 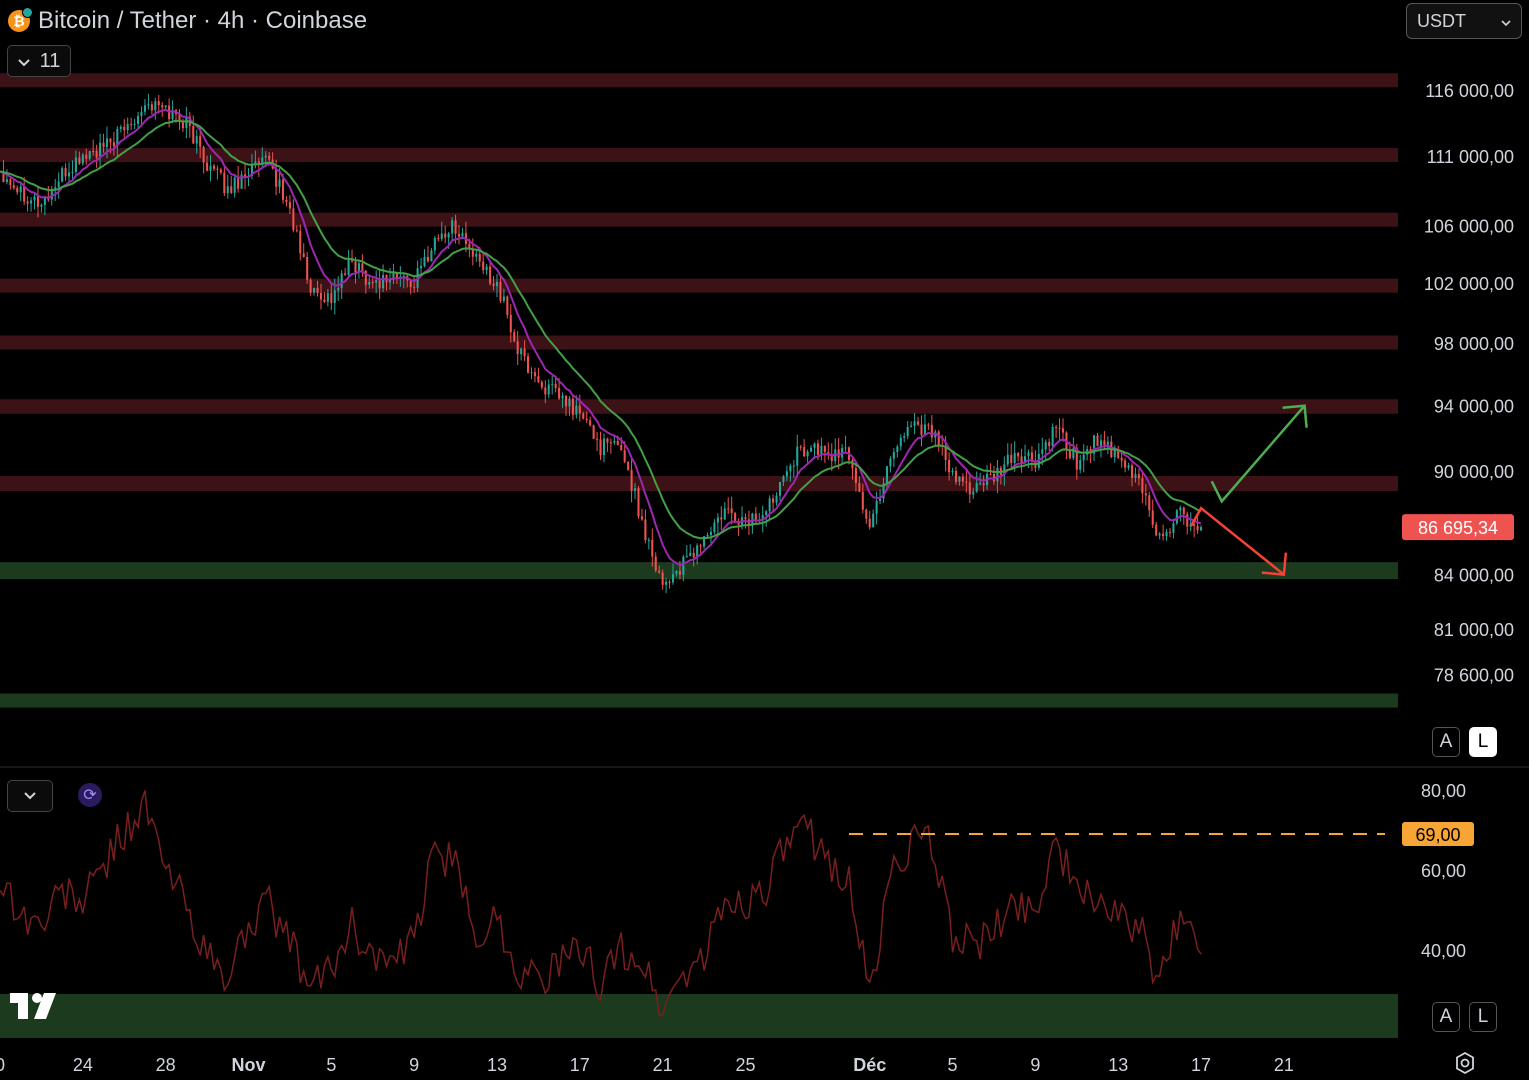 What do you see at coordinates (1474, 472) in the screenshot?
I see `price-tick-label: 90 000,00` at bounding box center [1474, 472].